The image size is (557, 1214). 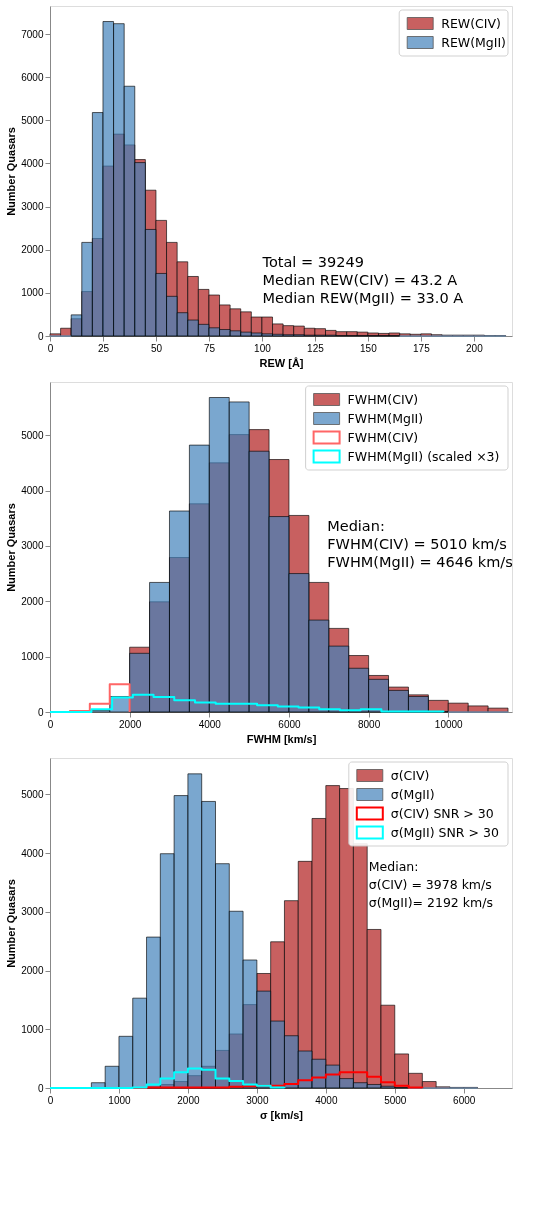 What do you see at coordinates (316, 348) in the screenshot?
I see `x-tick-label: 125` at bounding box center [316, 348].